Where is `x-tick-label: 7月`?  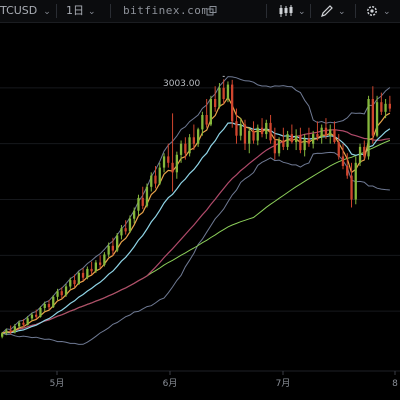 x-tick-label: 7月 is located at coordinates (283, 383).